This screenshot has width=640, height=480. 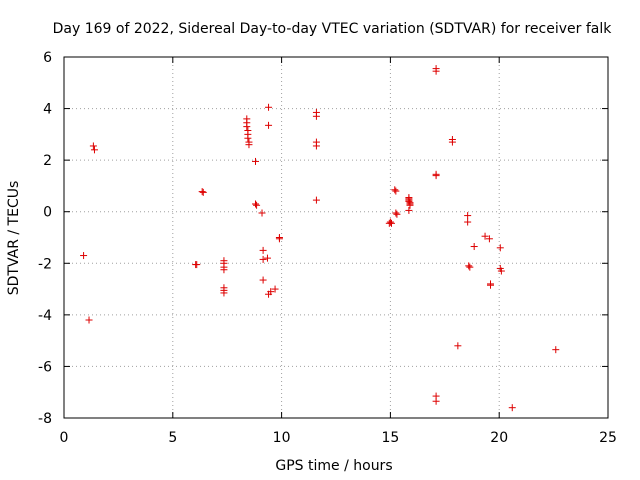 What do you see at coordinates (333, 466) in the screenshot?
I see `x-axis-label: GPS time / hours` at bounding box center [333, 466].